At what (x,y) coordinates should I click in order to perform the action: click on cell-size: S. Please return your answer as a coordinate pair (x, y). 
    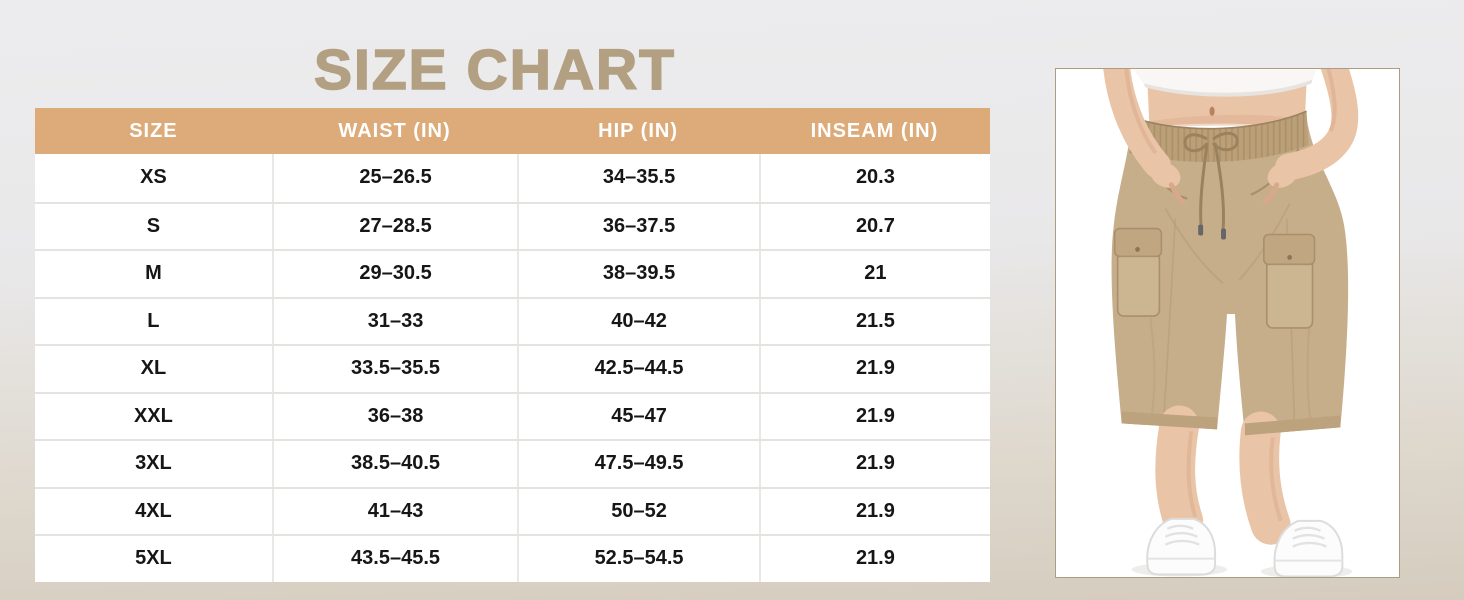
    Looking at the image, I should click on (153, 225).